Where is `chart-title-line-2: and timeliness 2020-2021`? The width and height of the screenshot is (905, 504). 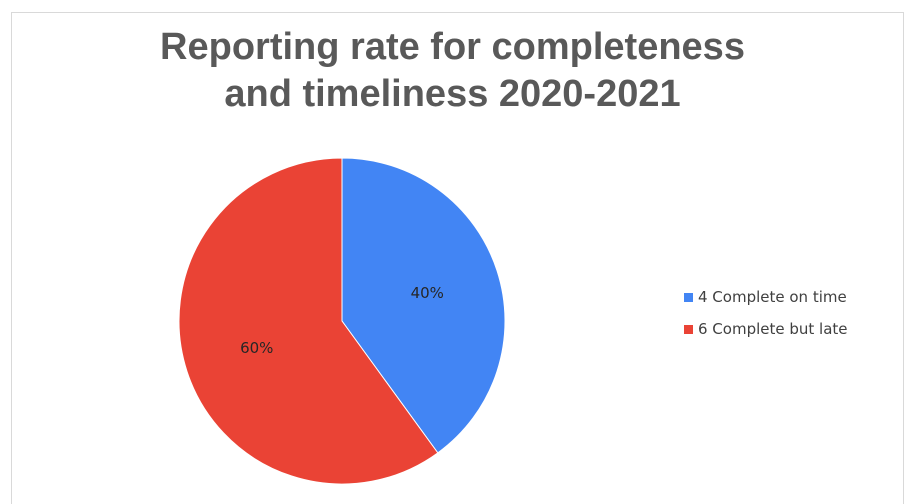 chart-title-line-2: and timeliness 2020-2021 is located at coordinates (452, 94).